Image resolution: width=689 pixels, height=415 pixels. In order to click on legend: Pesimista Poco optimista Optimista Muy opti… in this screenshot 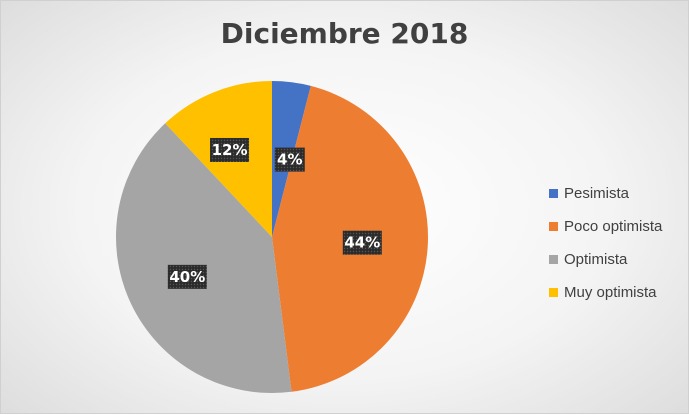, I will do `click(605, 243)`.